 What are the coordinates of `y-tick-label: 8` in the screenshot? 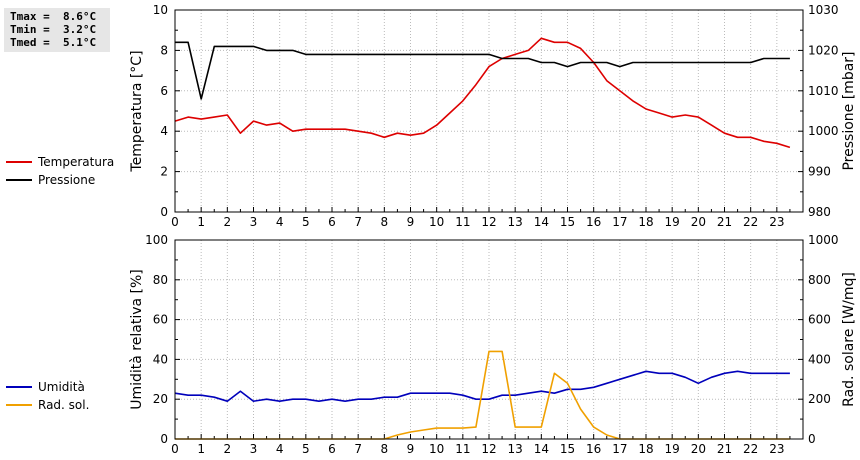 It's located at (164, 50).